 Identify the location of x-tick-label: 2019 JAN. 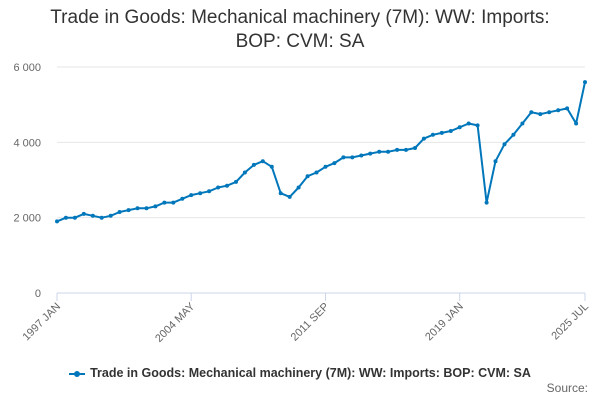
(444, 322).